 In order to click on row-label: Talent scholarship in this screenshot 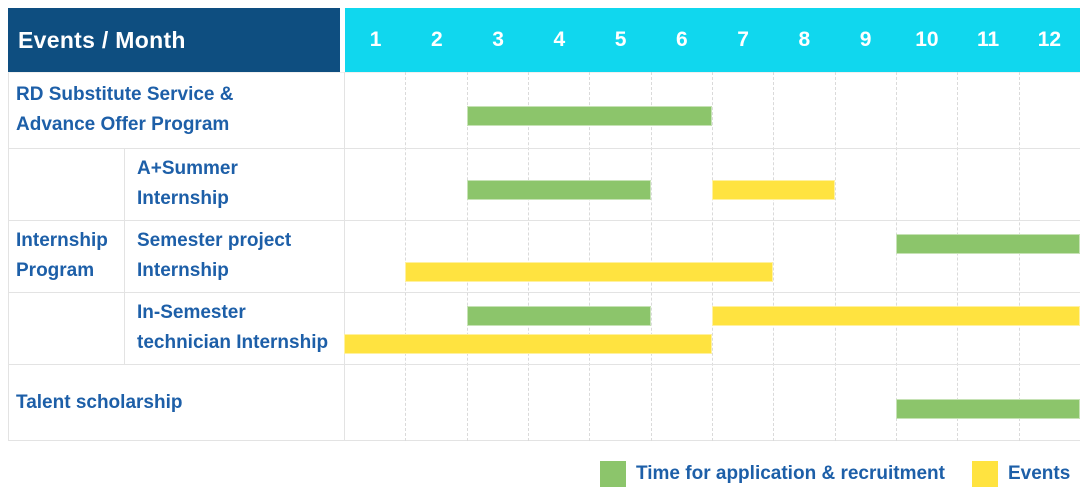, I will do `click(176, 402)`.